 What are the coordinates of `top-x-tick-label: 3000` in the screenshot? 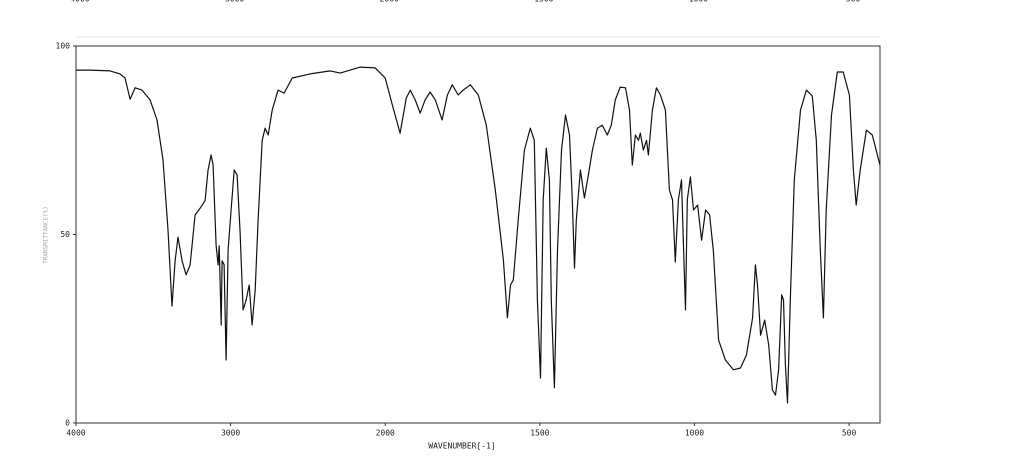 It's located at (234, 2).